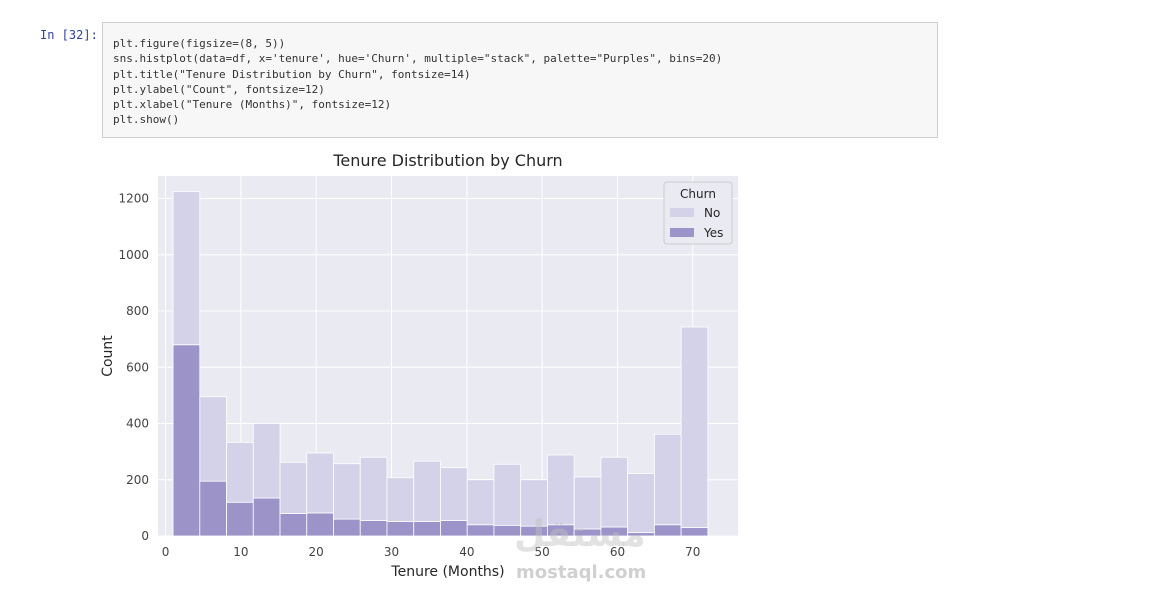 The image size is (1172, 597). I want to click on chart-title: Tenure Distribution by Churn, so click(447, 160).